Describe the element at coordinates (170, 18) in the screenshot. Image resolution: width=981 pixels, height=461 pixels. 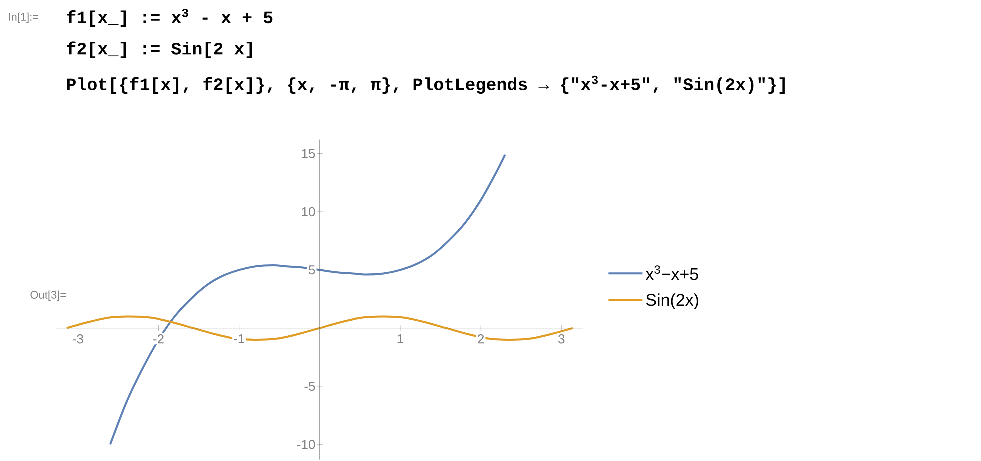
I see `text: f1[x_] := x$^{3}$ - x + 5` at that location.